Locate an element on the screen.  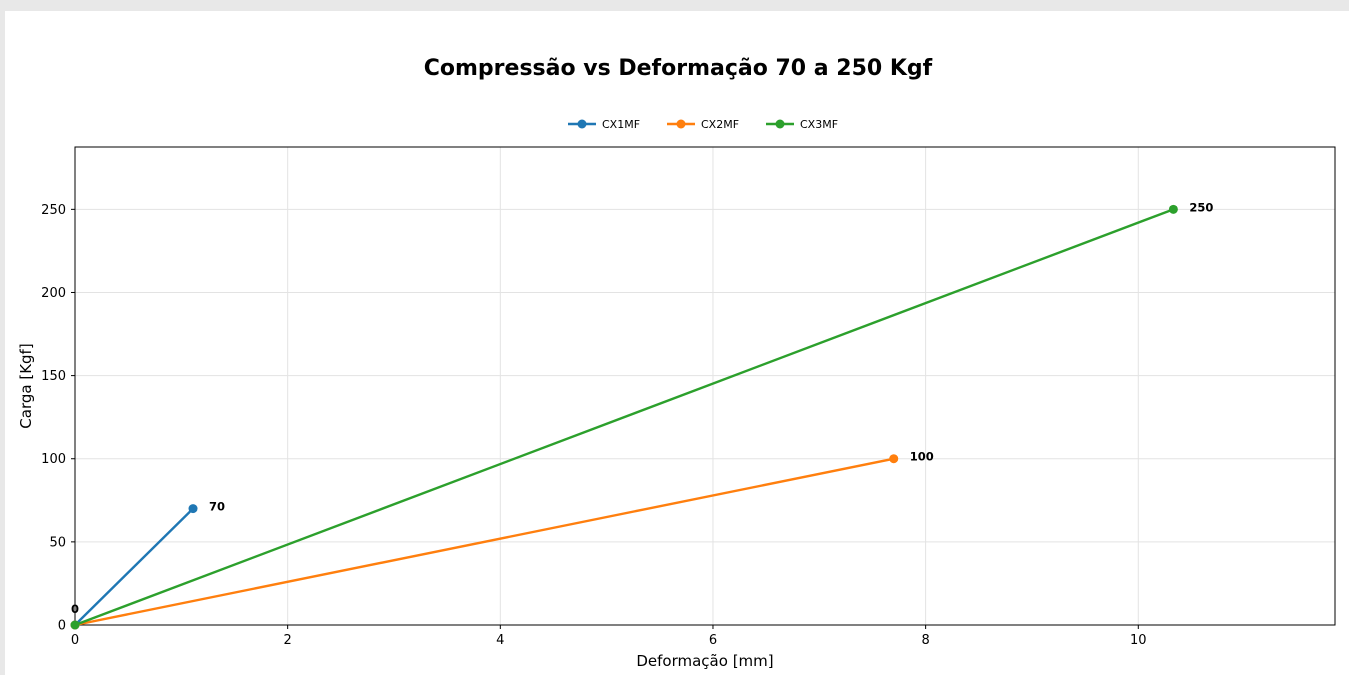
legend-label: CX1MF is located at coordinates (621, 124).